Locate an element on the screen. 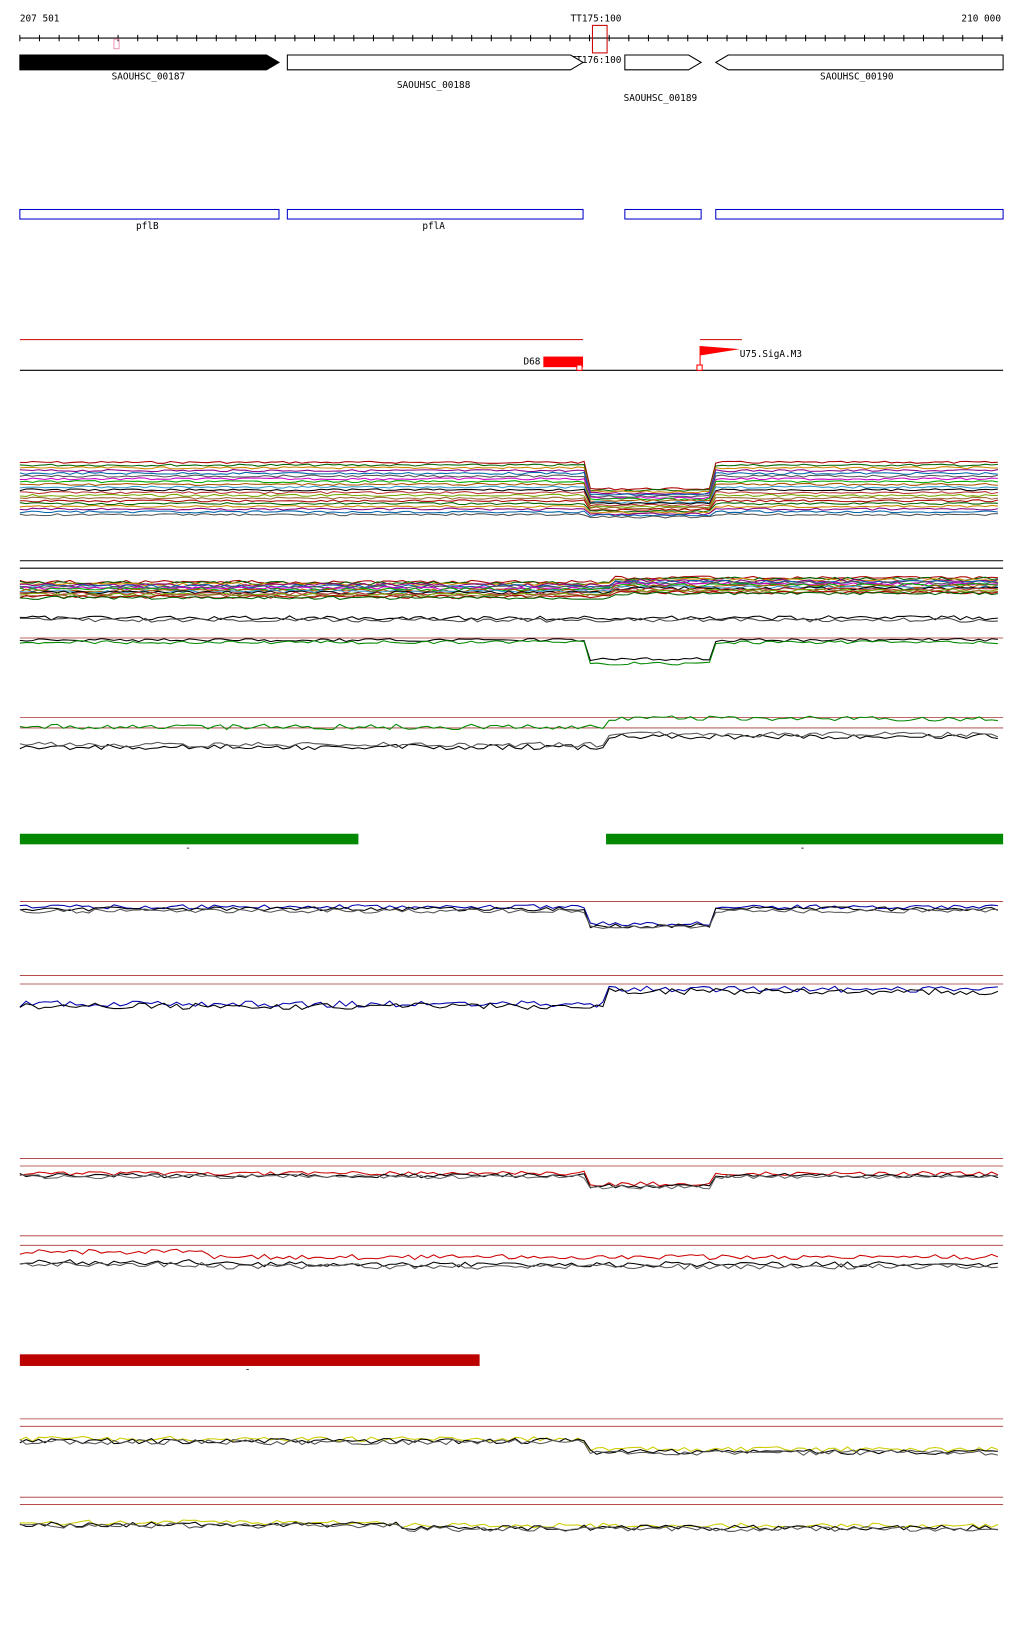 The width and height of the screenshot is (1024, 1640). ruler is located at coordinates (511, 38).